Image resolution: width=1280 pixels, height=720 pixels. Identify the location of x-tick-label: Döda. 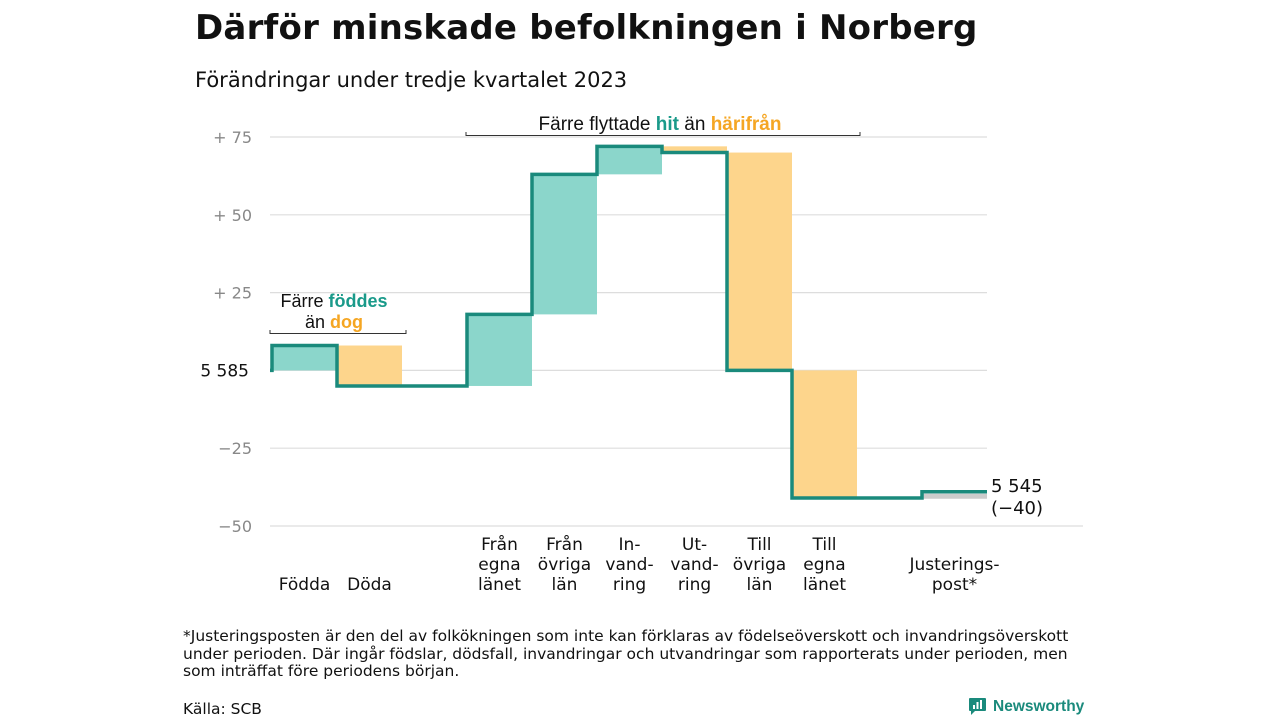
(369, 585).